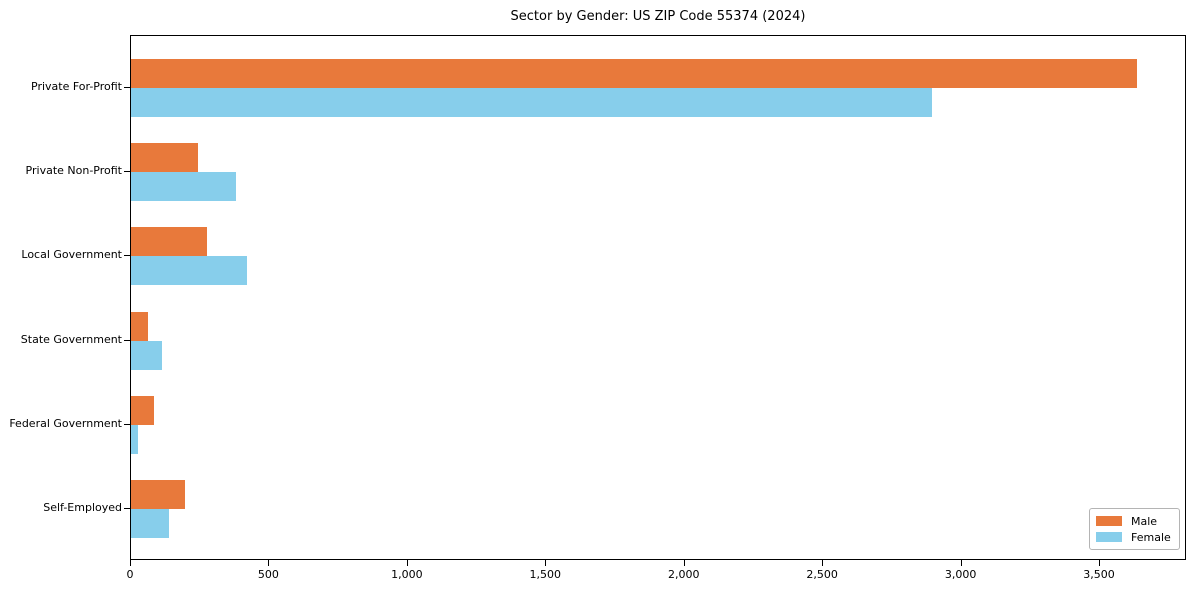 The height and width of the screenshot is (600, 1200). What do you see at coordinates (76, 87) in the screenshot?
I see `y-tick-label-private-for-profit: Private For-Profit` at bounding box center [76, 87].